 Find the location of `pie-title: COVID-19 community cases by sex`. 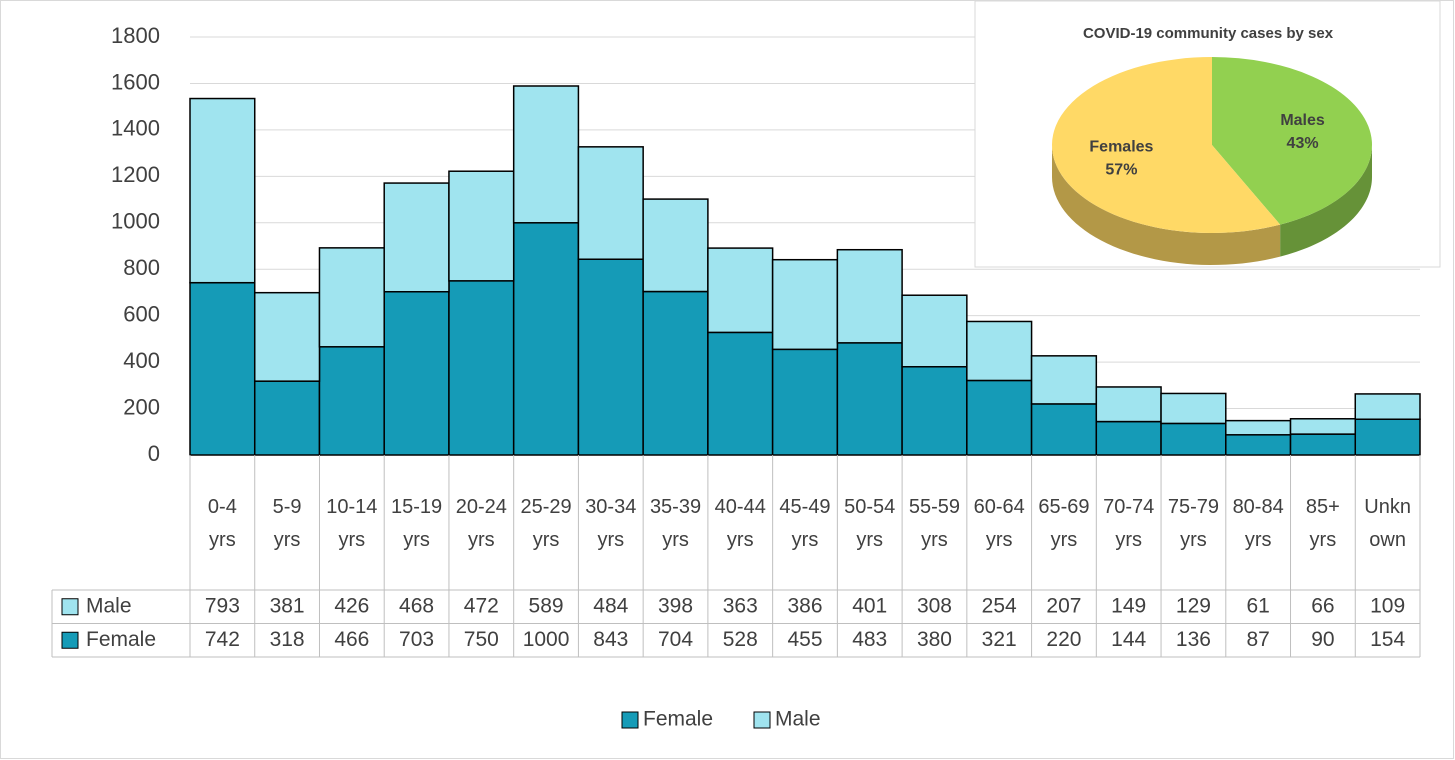

pie-title: COVID-19 community cases by sex is located at coordinates (1208, 33).